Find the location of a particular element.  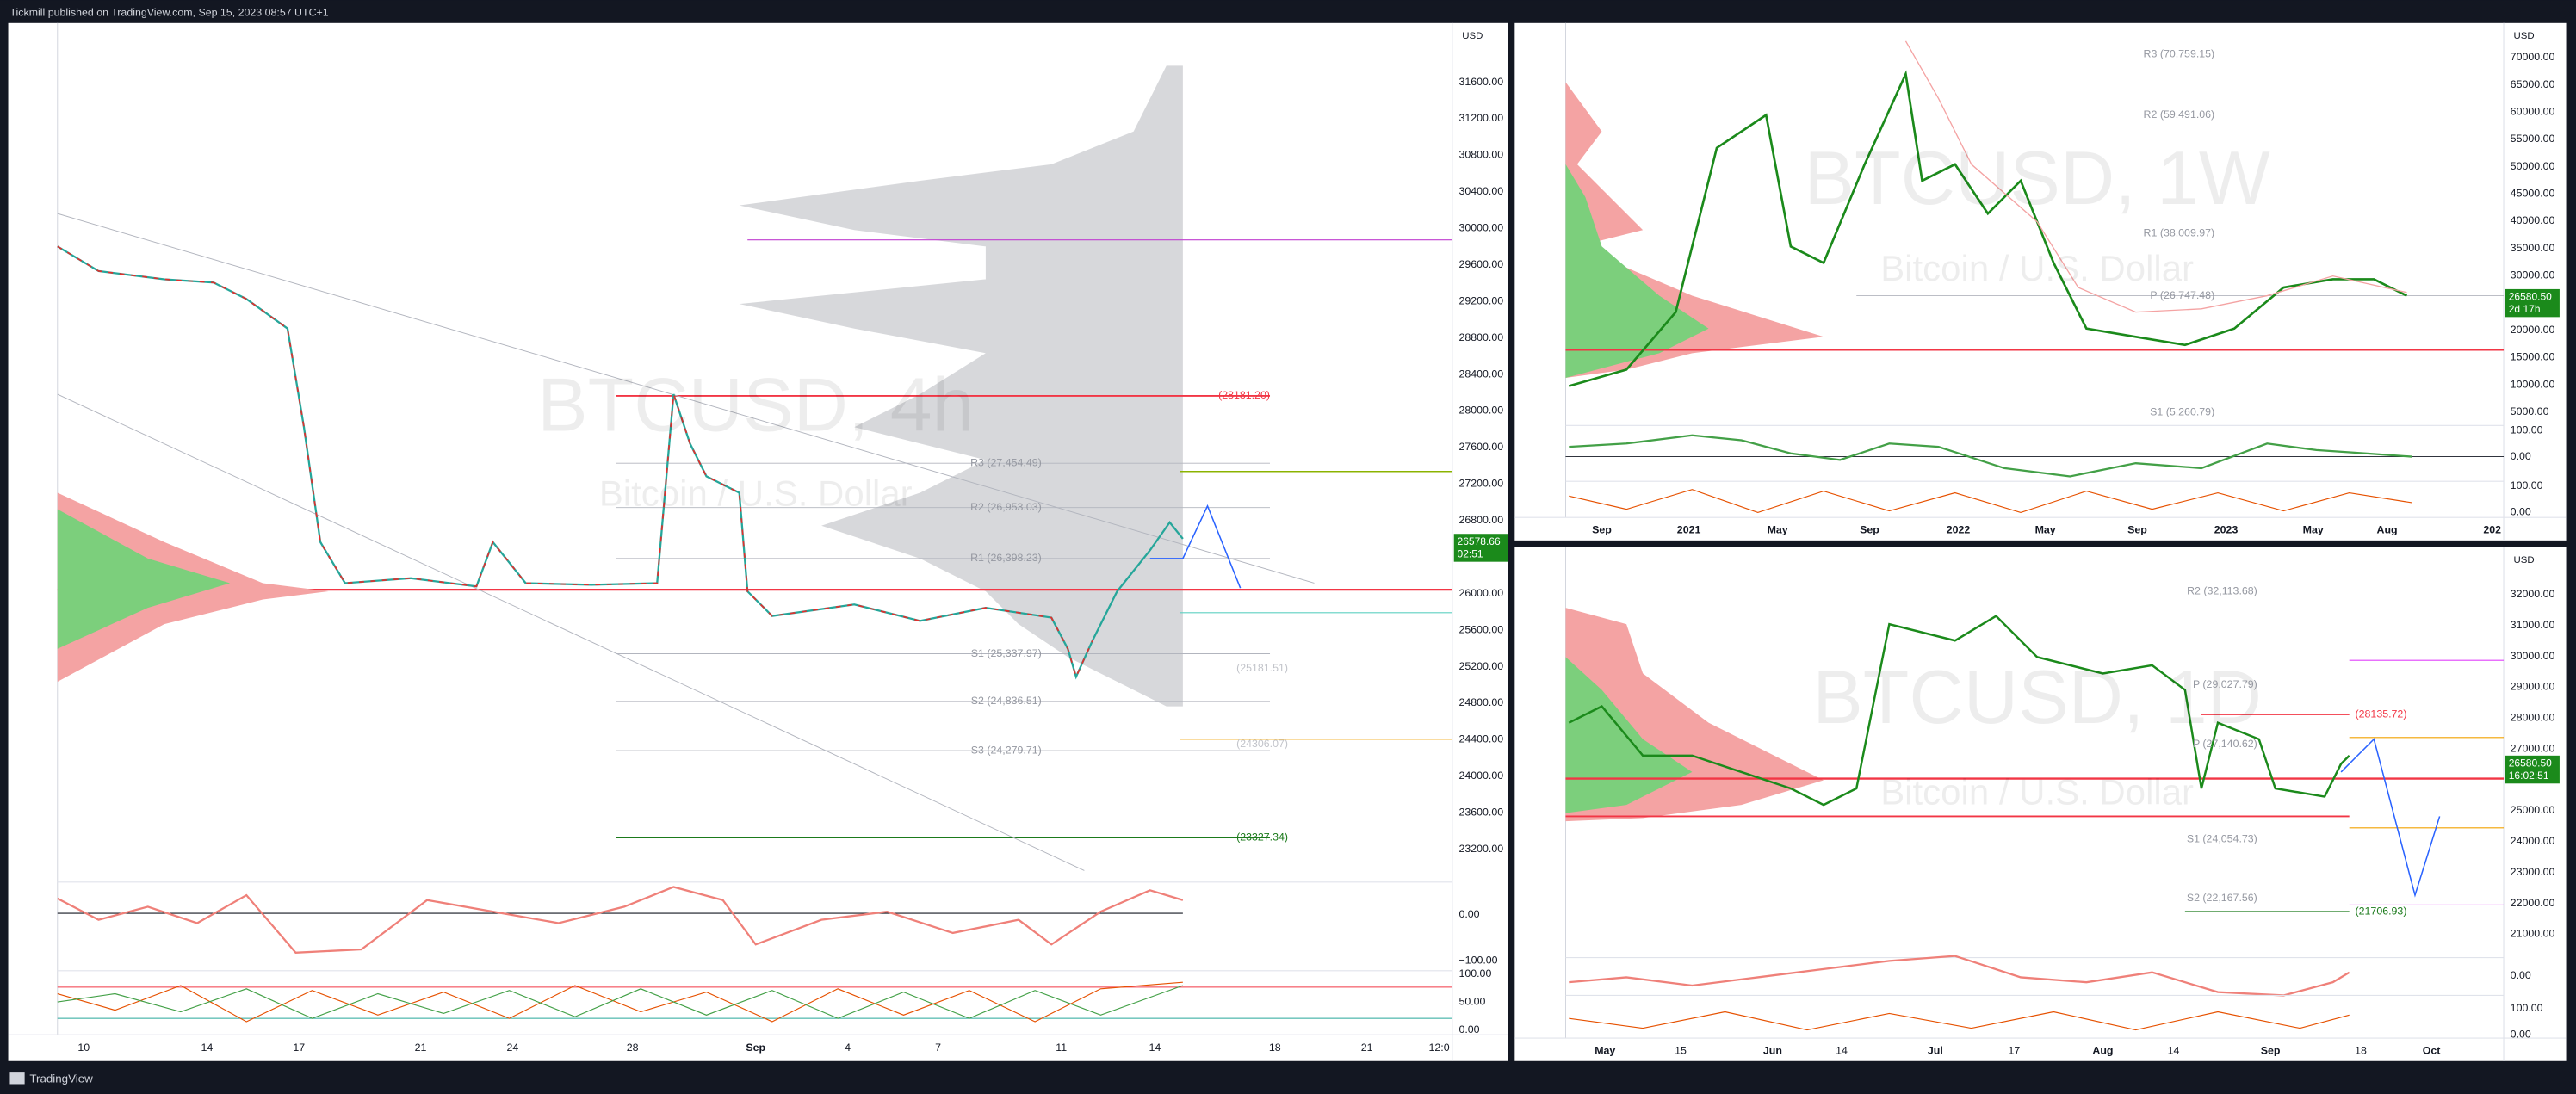

level-label: R3 (27,454.49) is located at coordinates (1006, 462).